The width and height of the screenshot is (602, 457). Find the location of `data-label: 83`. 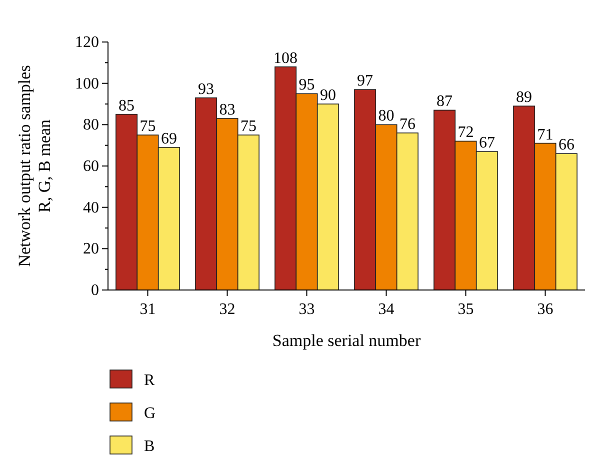

data-label: 83 is located at coordinates (227, 109).